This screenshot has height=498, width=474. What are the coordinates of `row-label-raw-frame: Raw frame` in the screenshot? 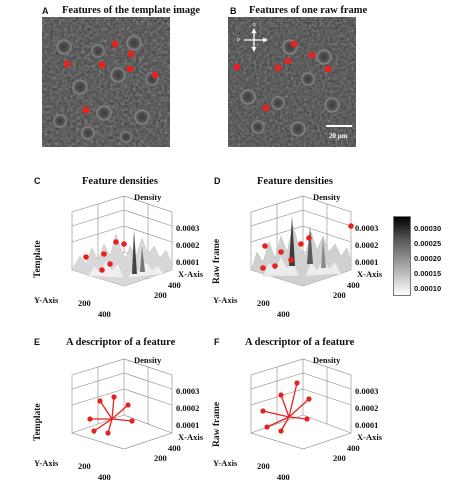 It's located at (217, 424).